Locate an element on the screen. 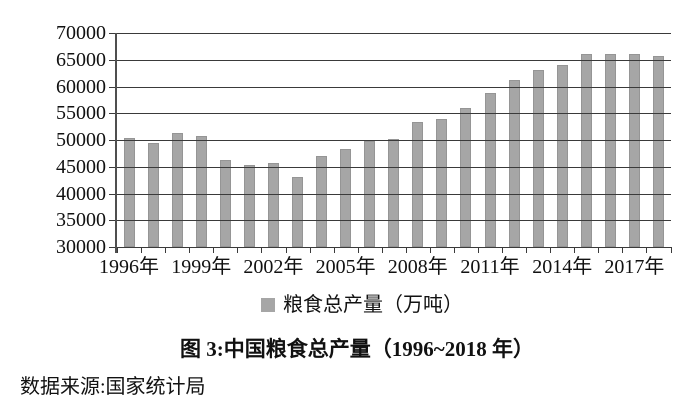 The height and width of the screenshot is (416, 700). bar-2011 is located at coordinates (490, 169).